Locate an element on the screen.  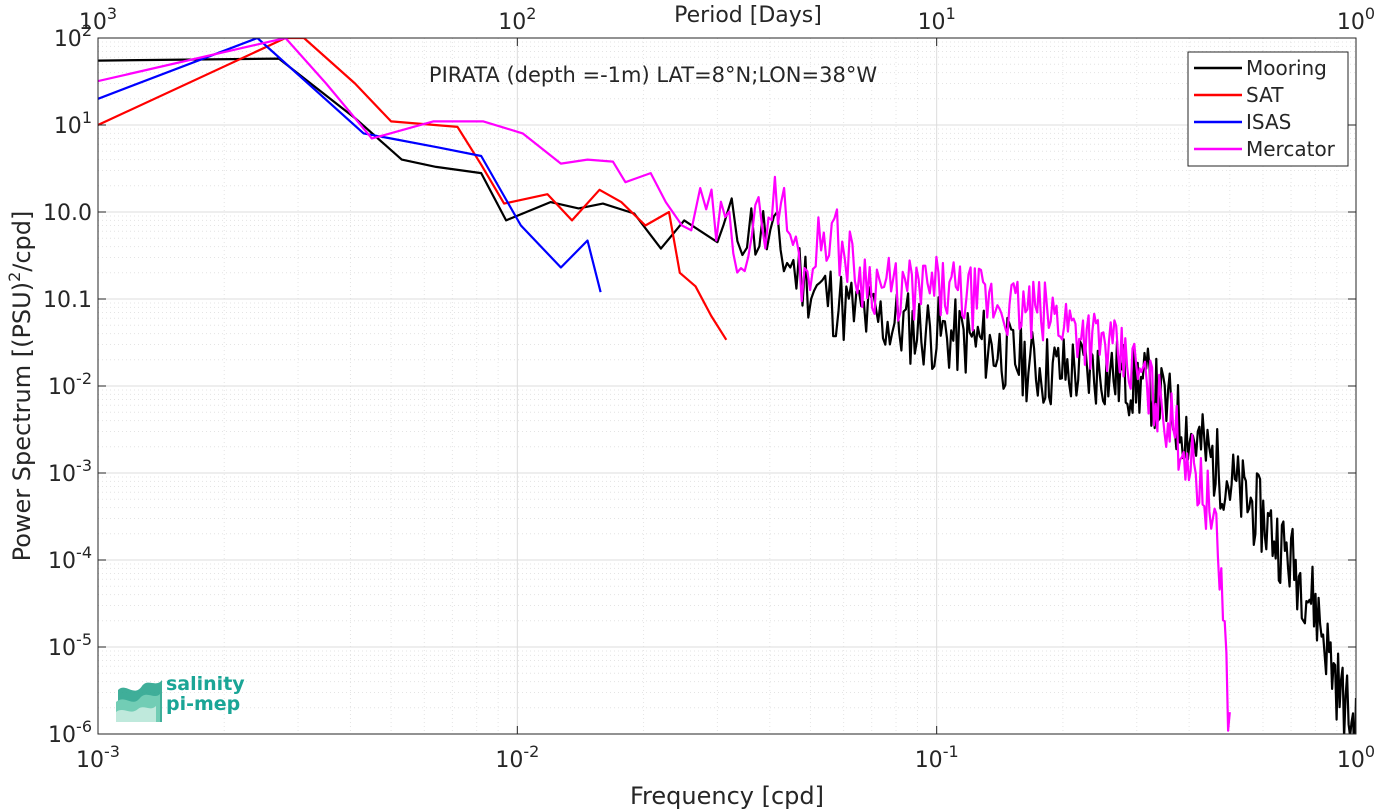
y-tick-label: 10.0 is located at coordinates (67, 213).